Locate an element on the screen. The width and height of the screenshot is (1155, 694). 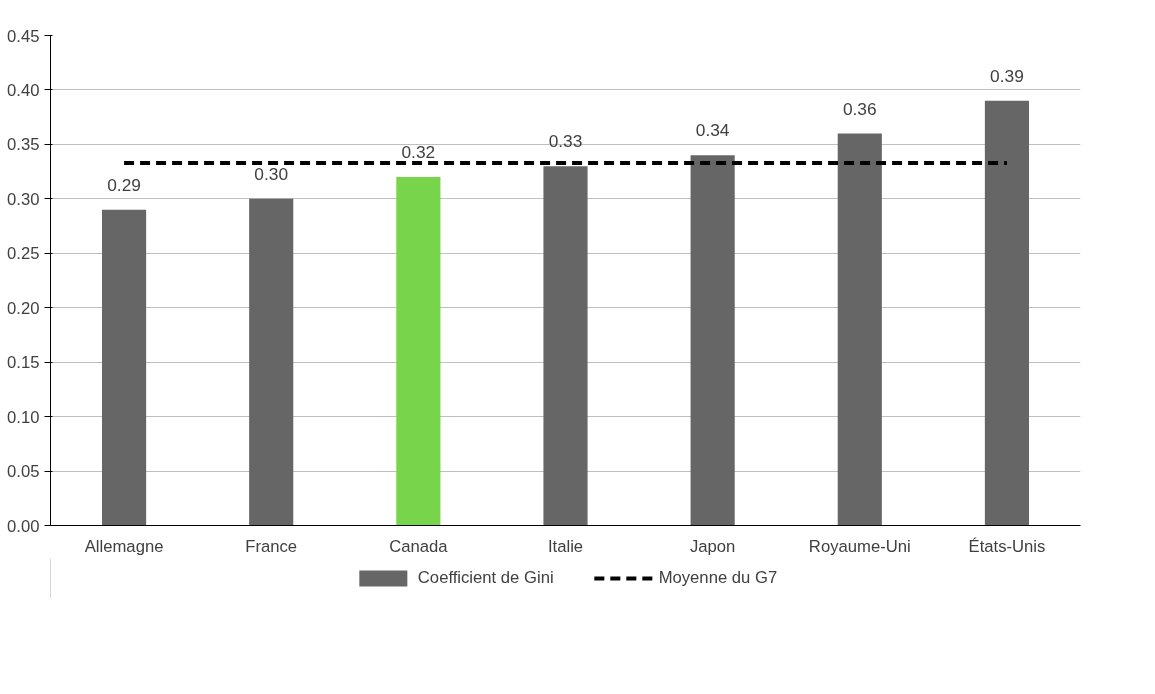
x-tick-label: États-Unis is located at coordinates (1007, 546).